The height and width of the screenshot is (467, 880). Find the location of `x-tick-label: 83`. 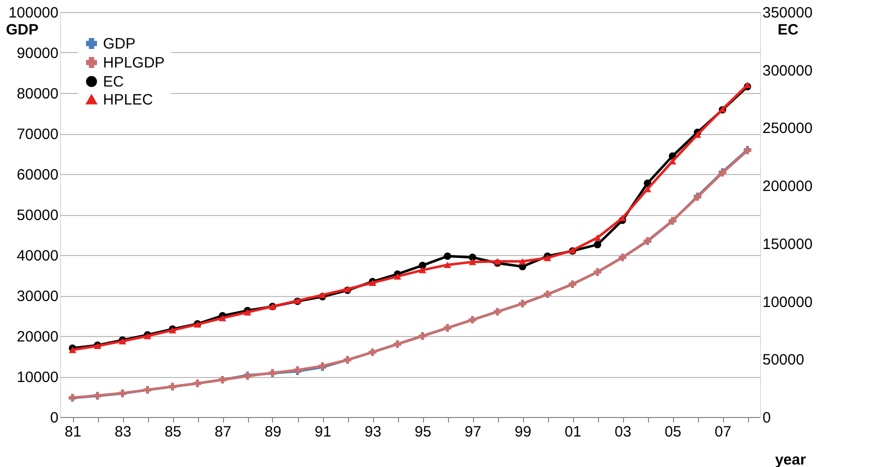

x-tick-label: 83 is located at coordinates (123, 432).